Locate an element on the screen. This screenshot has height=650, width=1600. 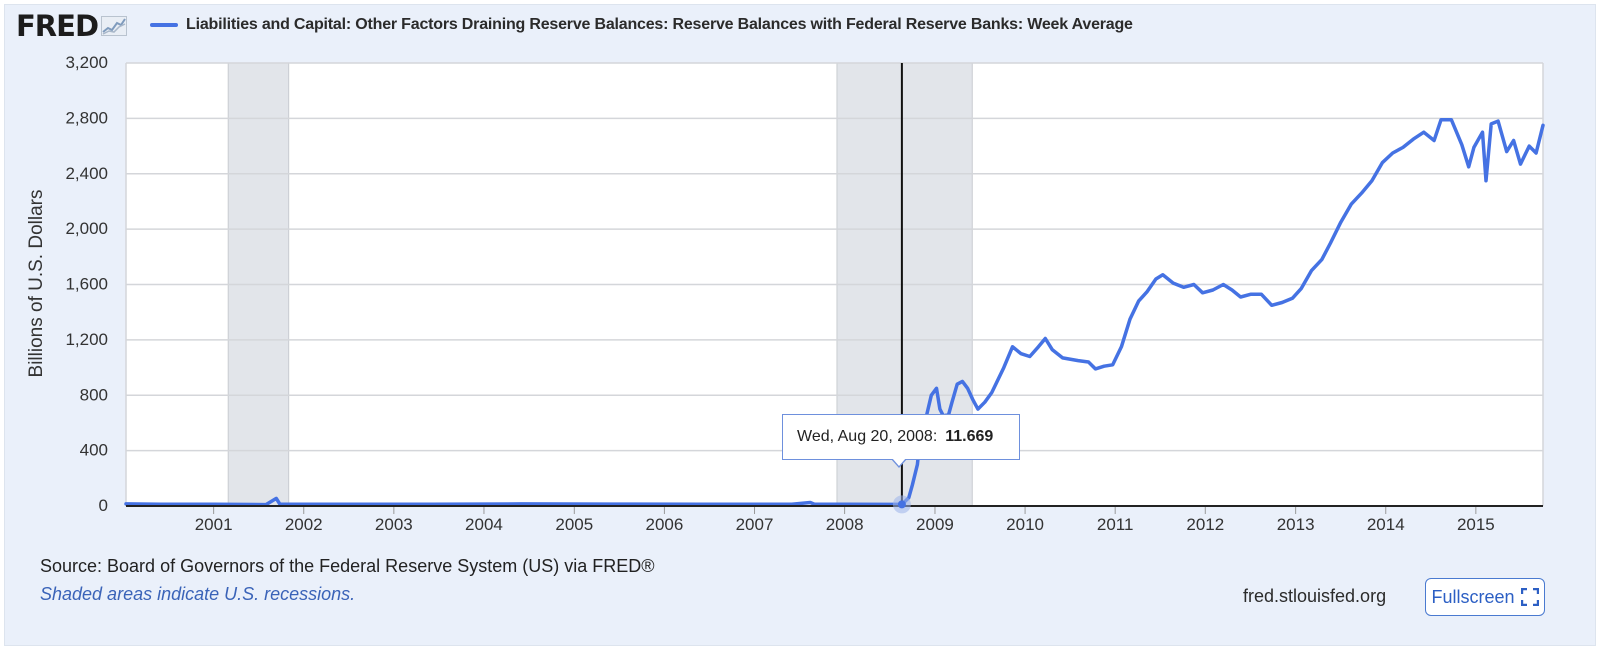
recession-note: Shaded areas indicate U.S. recessions. is located at coordinates (198, 594).